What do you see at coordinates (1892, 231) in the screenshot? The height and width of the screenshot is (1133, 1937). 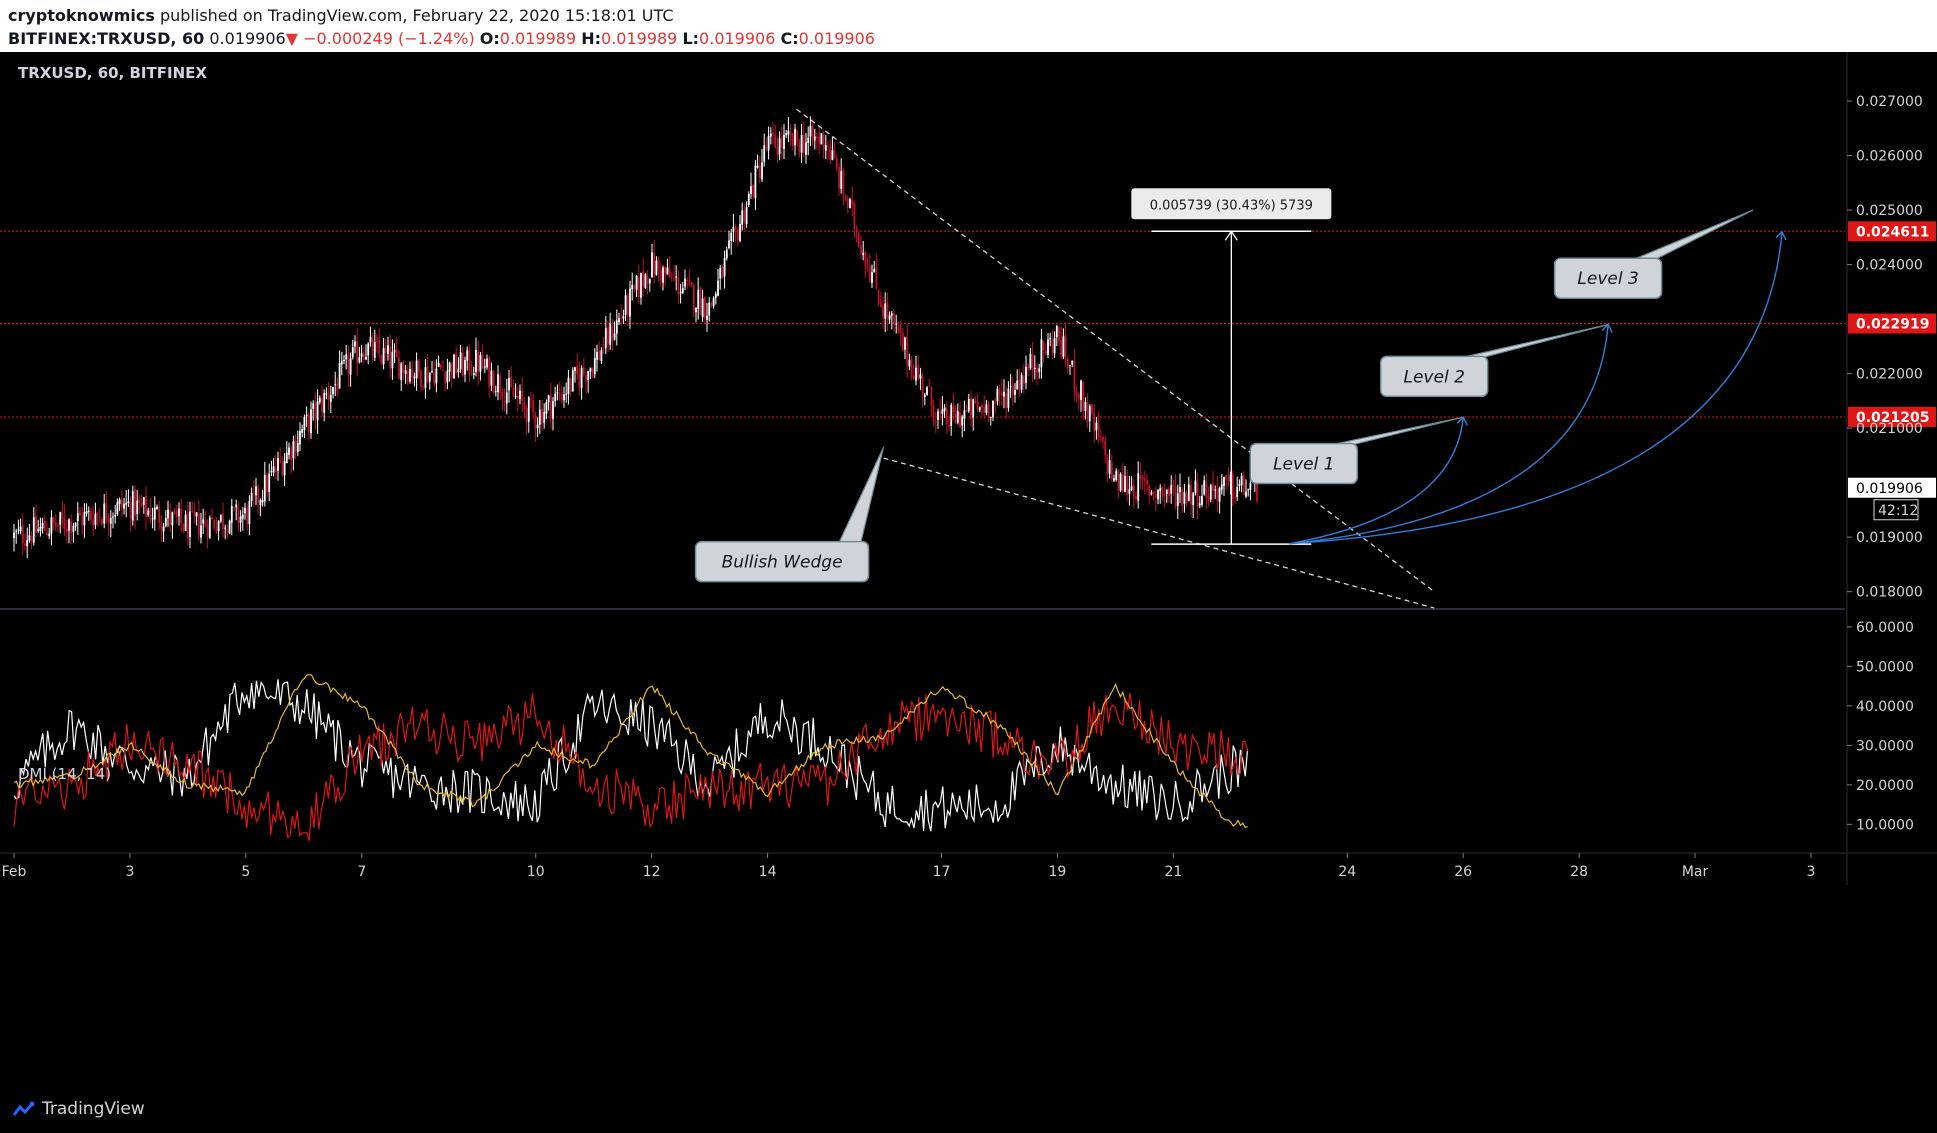 I see `level-price-badge` at bounding box center [1892, 231].